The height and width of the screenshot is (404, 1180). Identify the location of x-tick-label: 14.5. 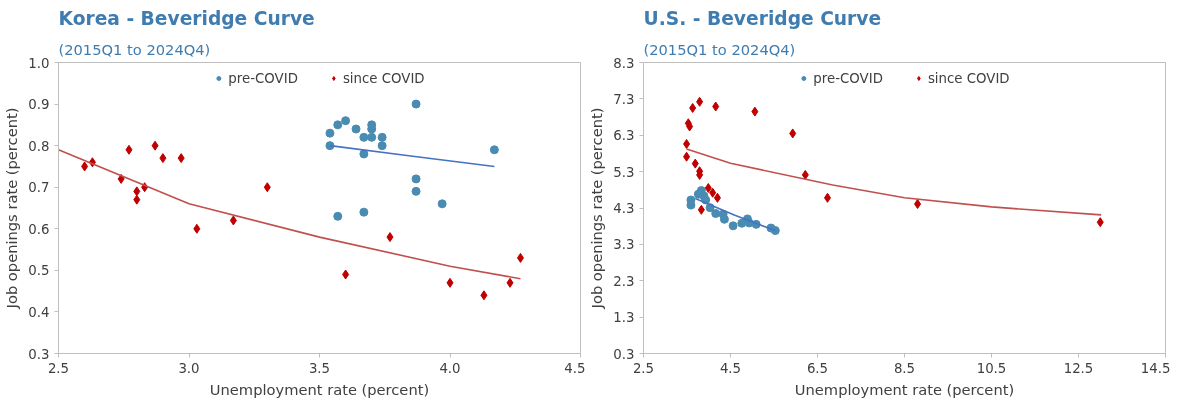
(1155, 368).